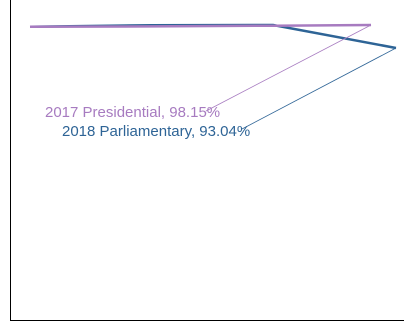 The height and width of the screenshot is (321, 404). I want to click on data-label-2017-presidential: 2017 Presidential, 98.15%, so click(132, 112).